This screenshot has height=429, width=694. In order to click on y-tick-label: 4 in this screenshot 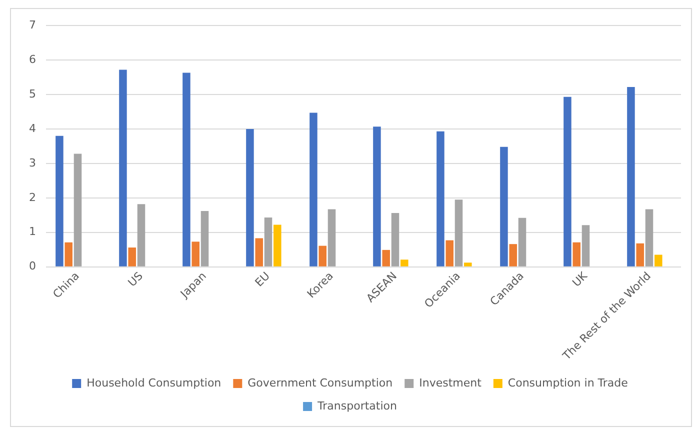, I will do `click(32, 128)`.